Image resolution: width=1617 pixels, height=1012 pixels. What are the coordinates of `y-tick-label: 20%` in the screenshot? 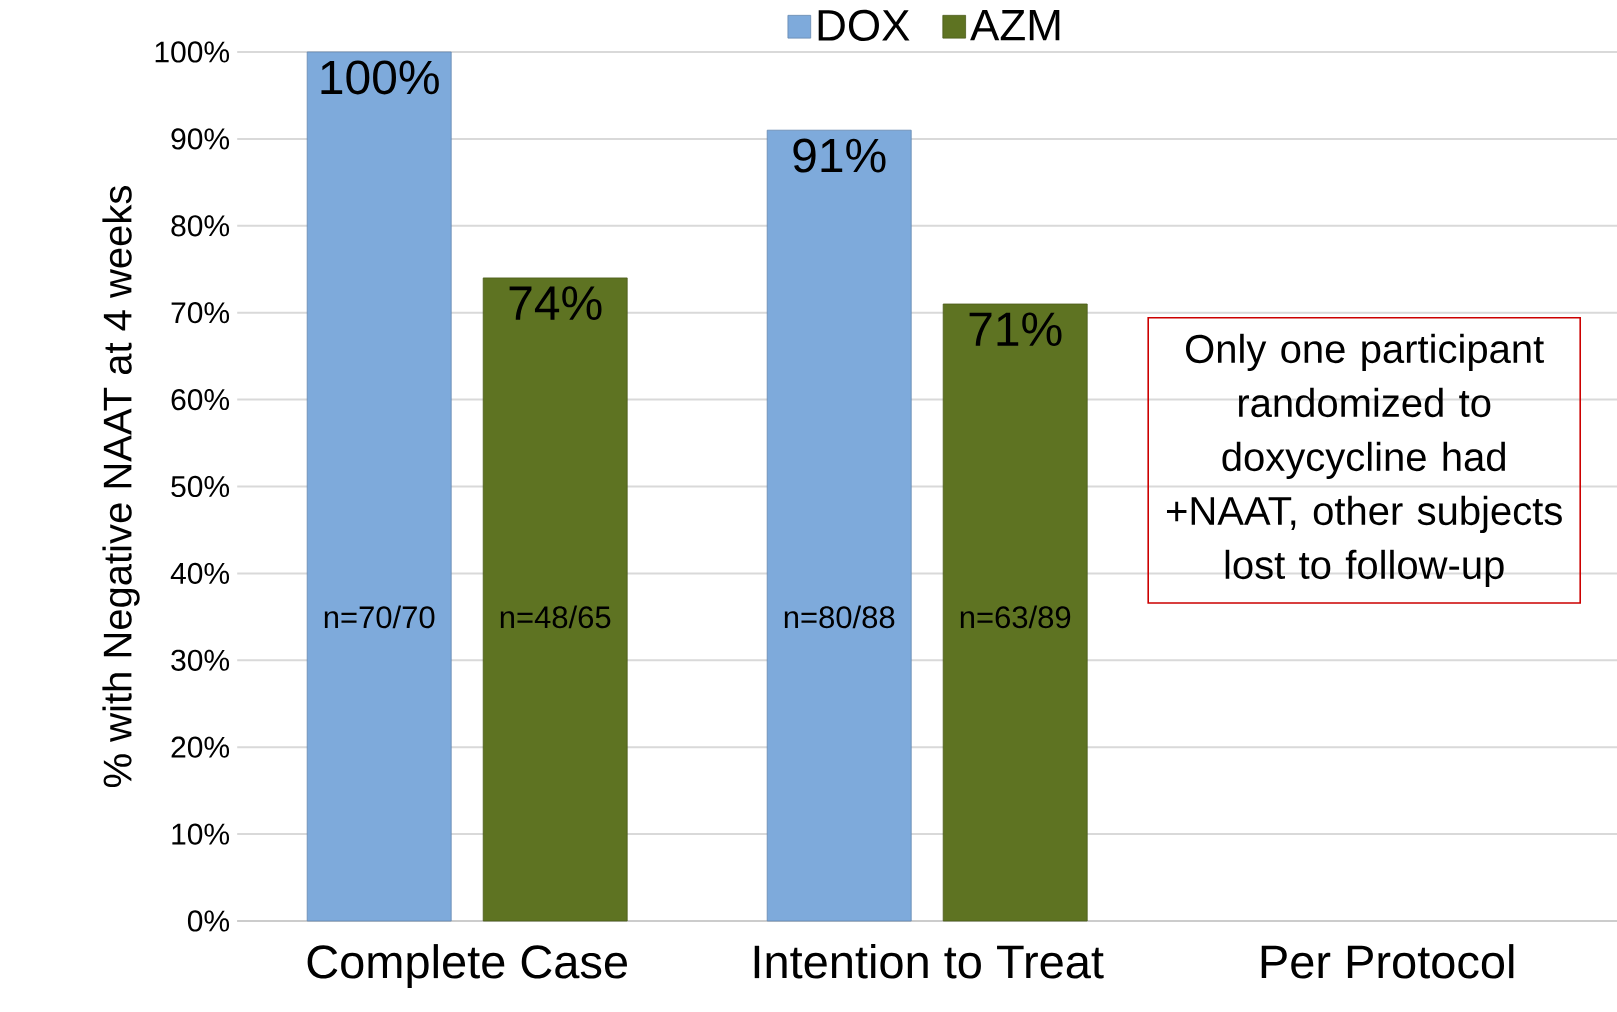 It's located at (200, 747).